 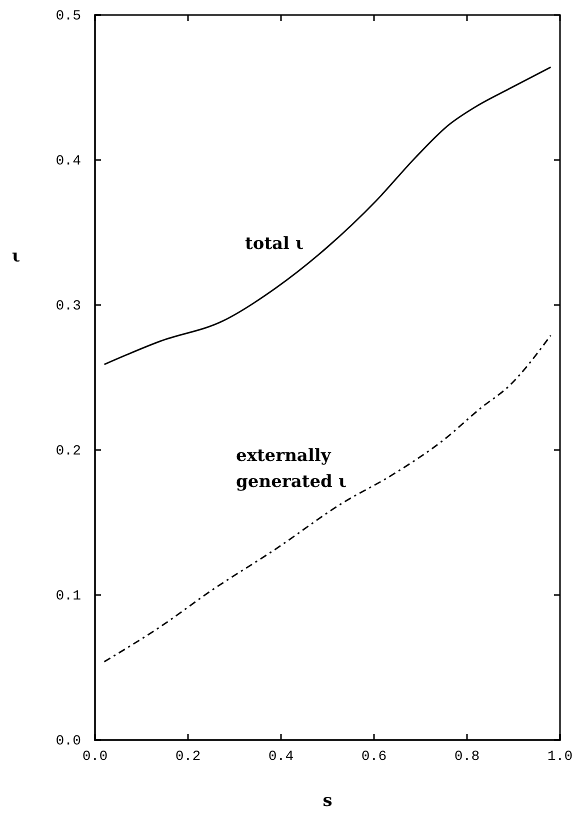 I want to click on x-tick-label: 0.2, so click(x=188, y=756).